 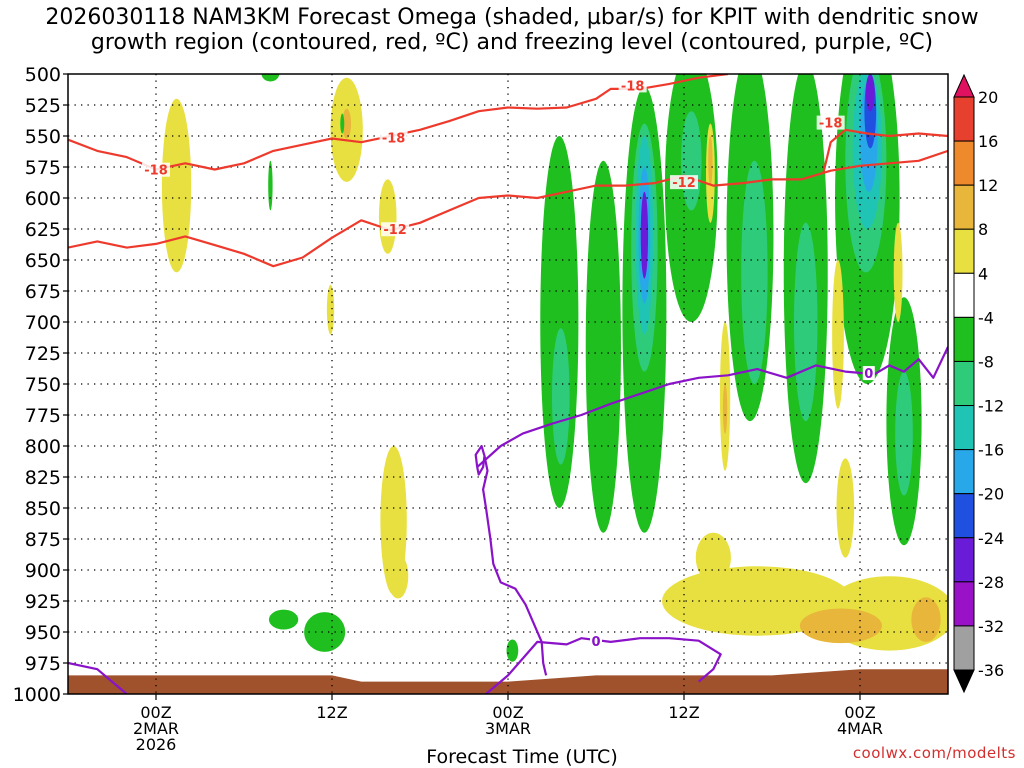 I want to click on y-tick-label: 775, so click(x=43, y=416).